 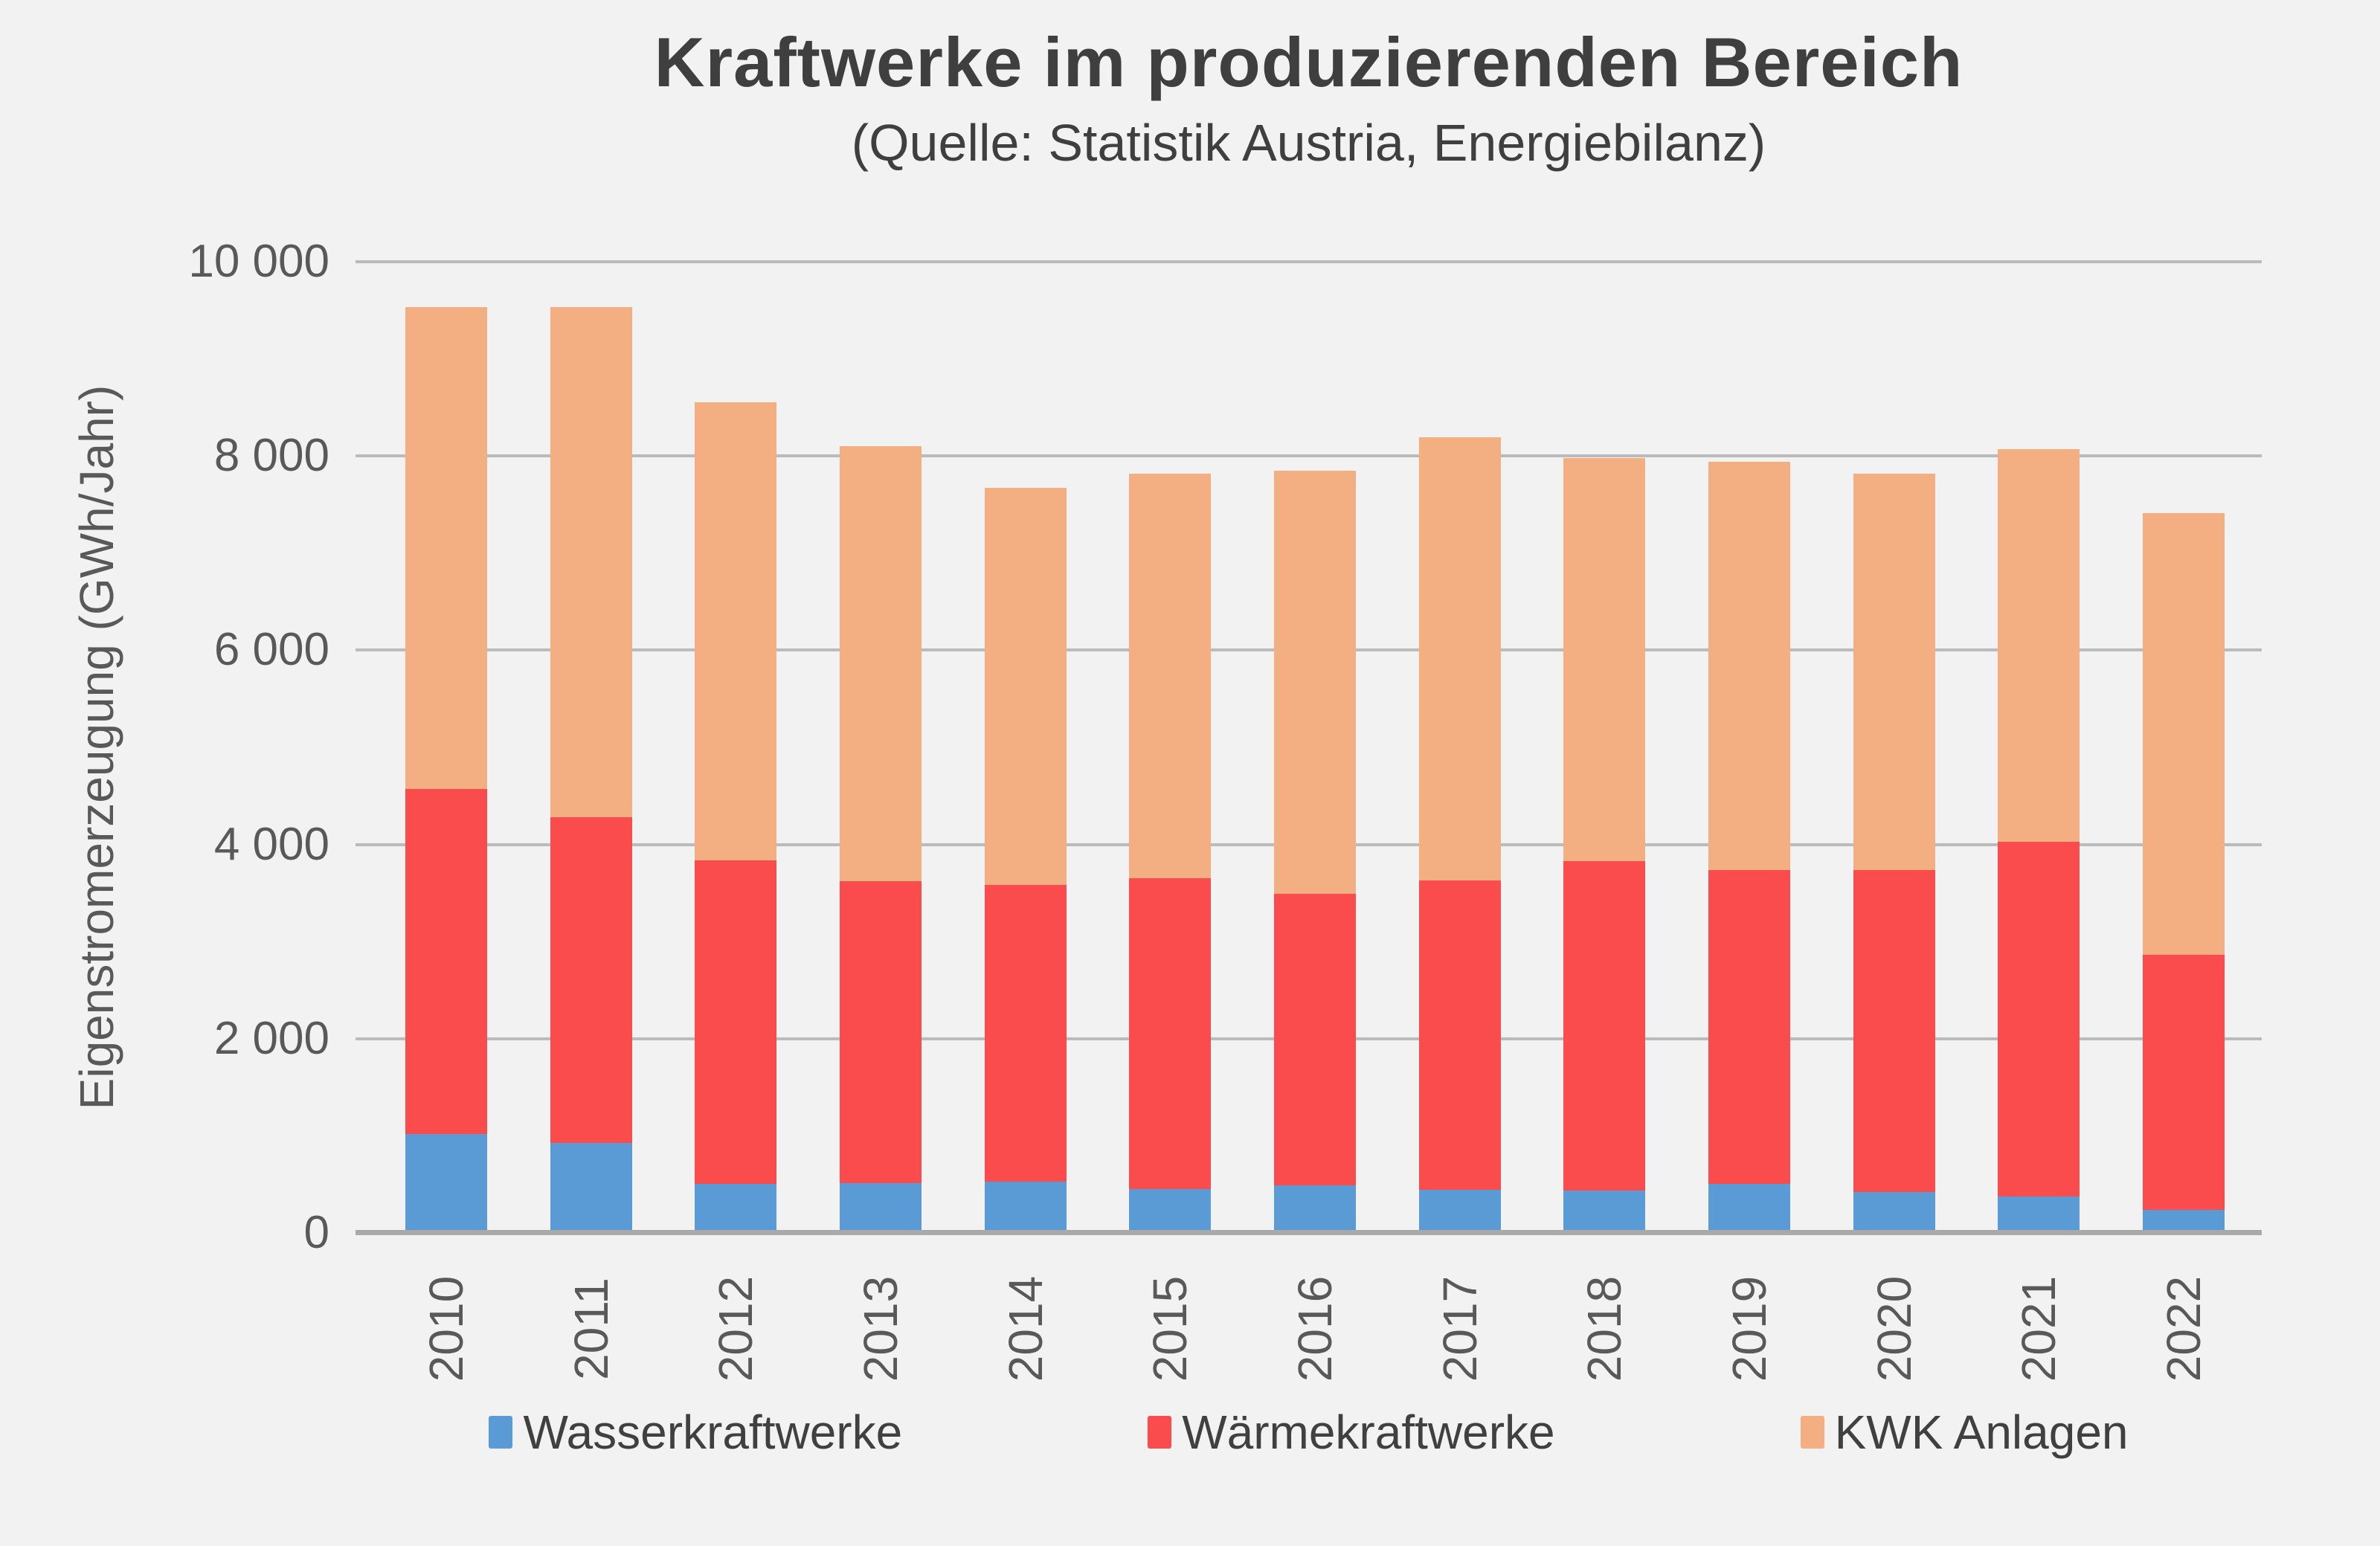 I want to click on bar-2022, so click(x=2184, y=747).